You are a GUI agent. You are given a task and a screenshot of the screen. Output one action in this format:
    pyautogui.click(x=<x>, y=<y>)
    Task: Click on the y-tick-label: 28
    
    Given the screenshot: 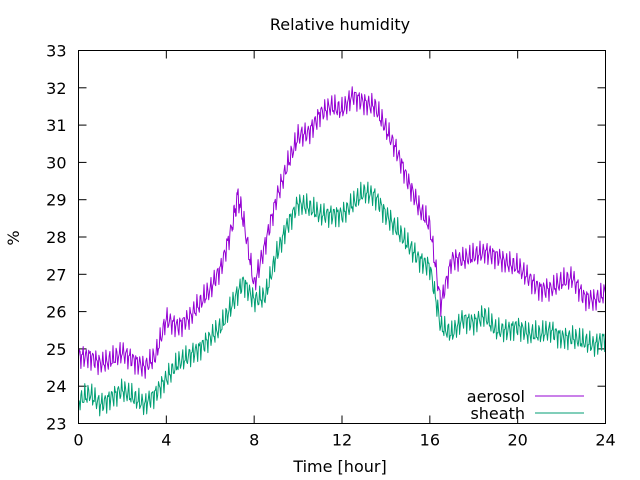 What is the action you would take?
    pyautogui.click(x=56, y=237)
    